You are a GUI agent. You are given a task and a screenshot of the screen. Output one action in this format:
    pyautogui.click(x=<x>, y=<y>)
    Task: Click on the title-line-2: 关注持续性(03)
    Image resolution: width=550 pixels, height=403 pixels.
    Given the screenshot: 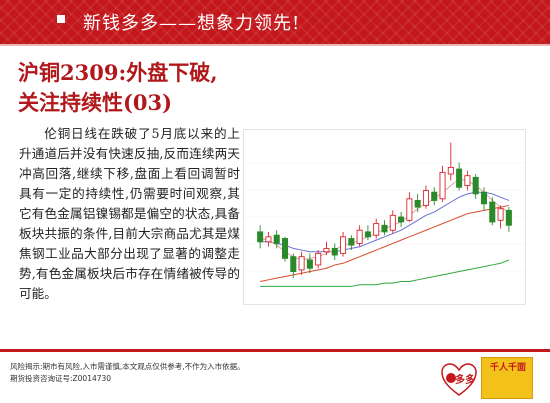 What is the action you would take?
    pyautogui.click(x=95, y=102)
    